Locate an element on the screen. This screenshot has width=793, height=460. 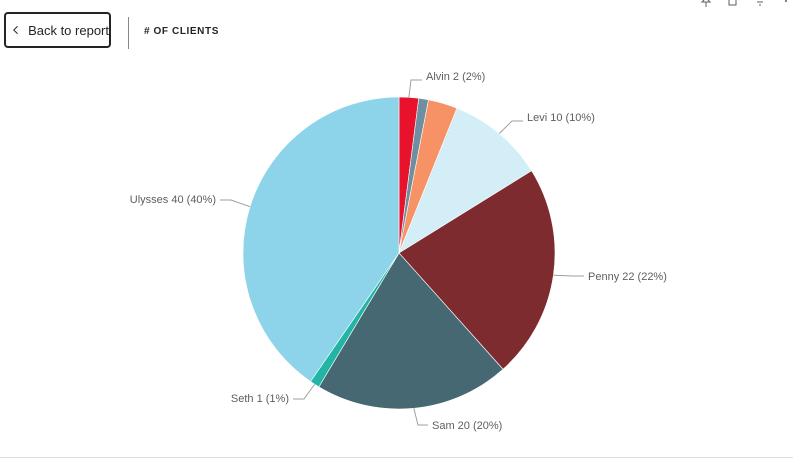
more-options-icon is located at coordinates (786, 4).